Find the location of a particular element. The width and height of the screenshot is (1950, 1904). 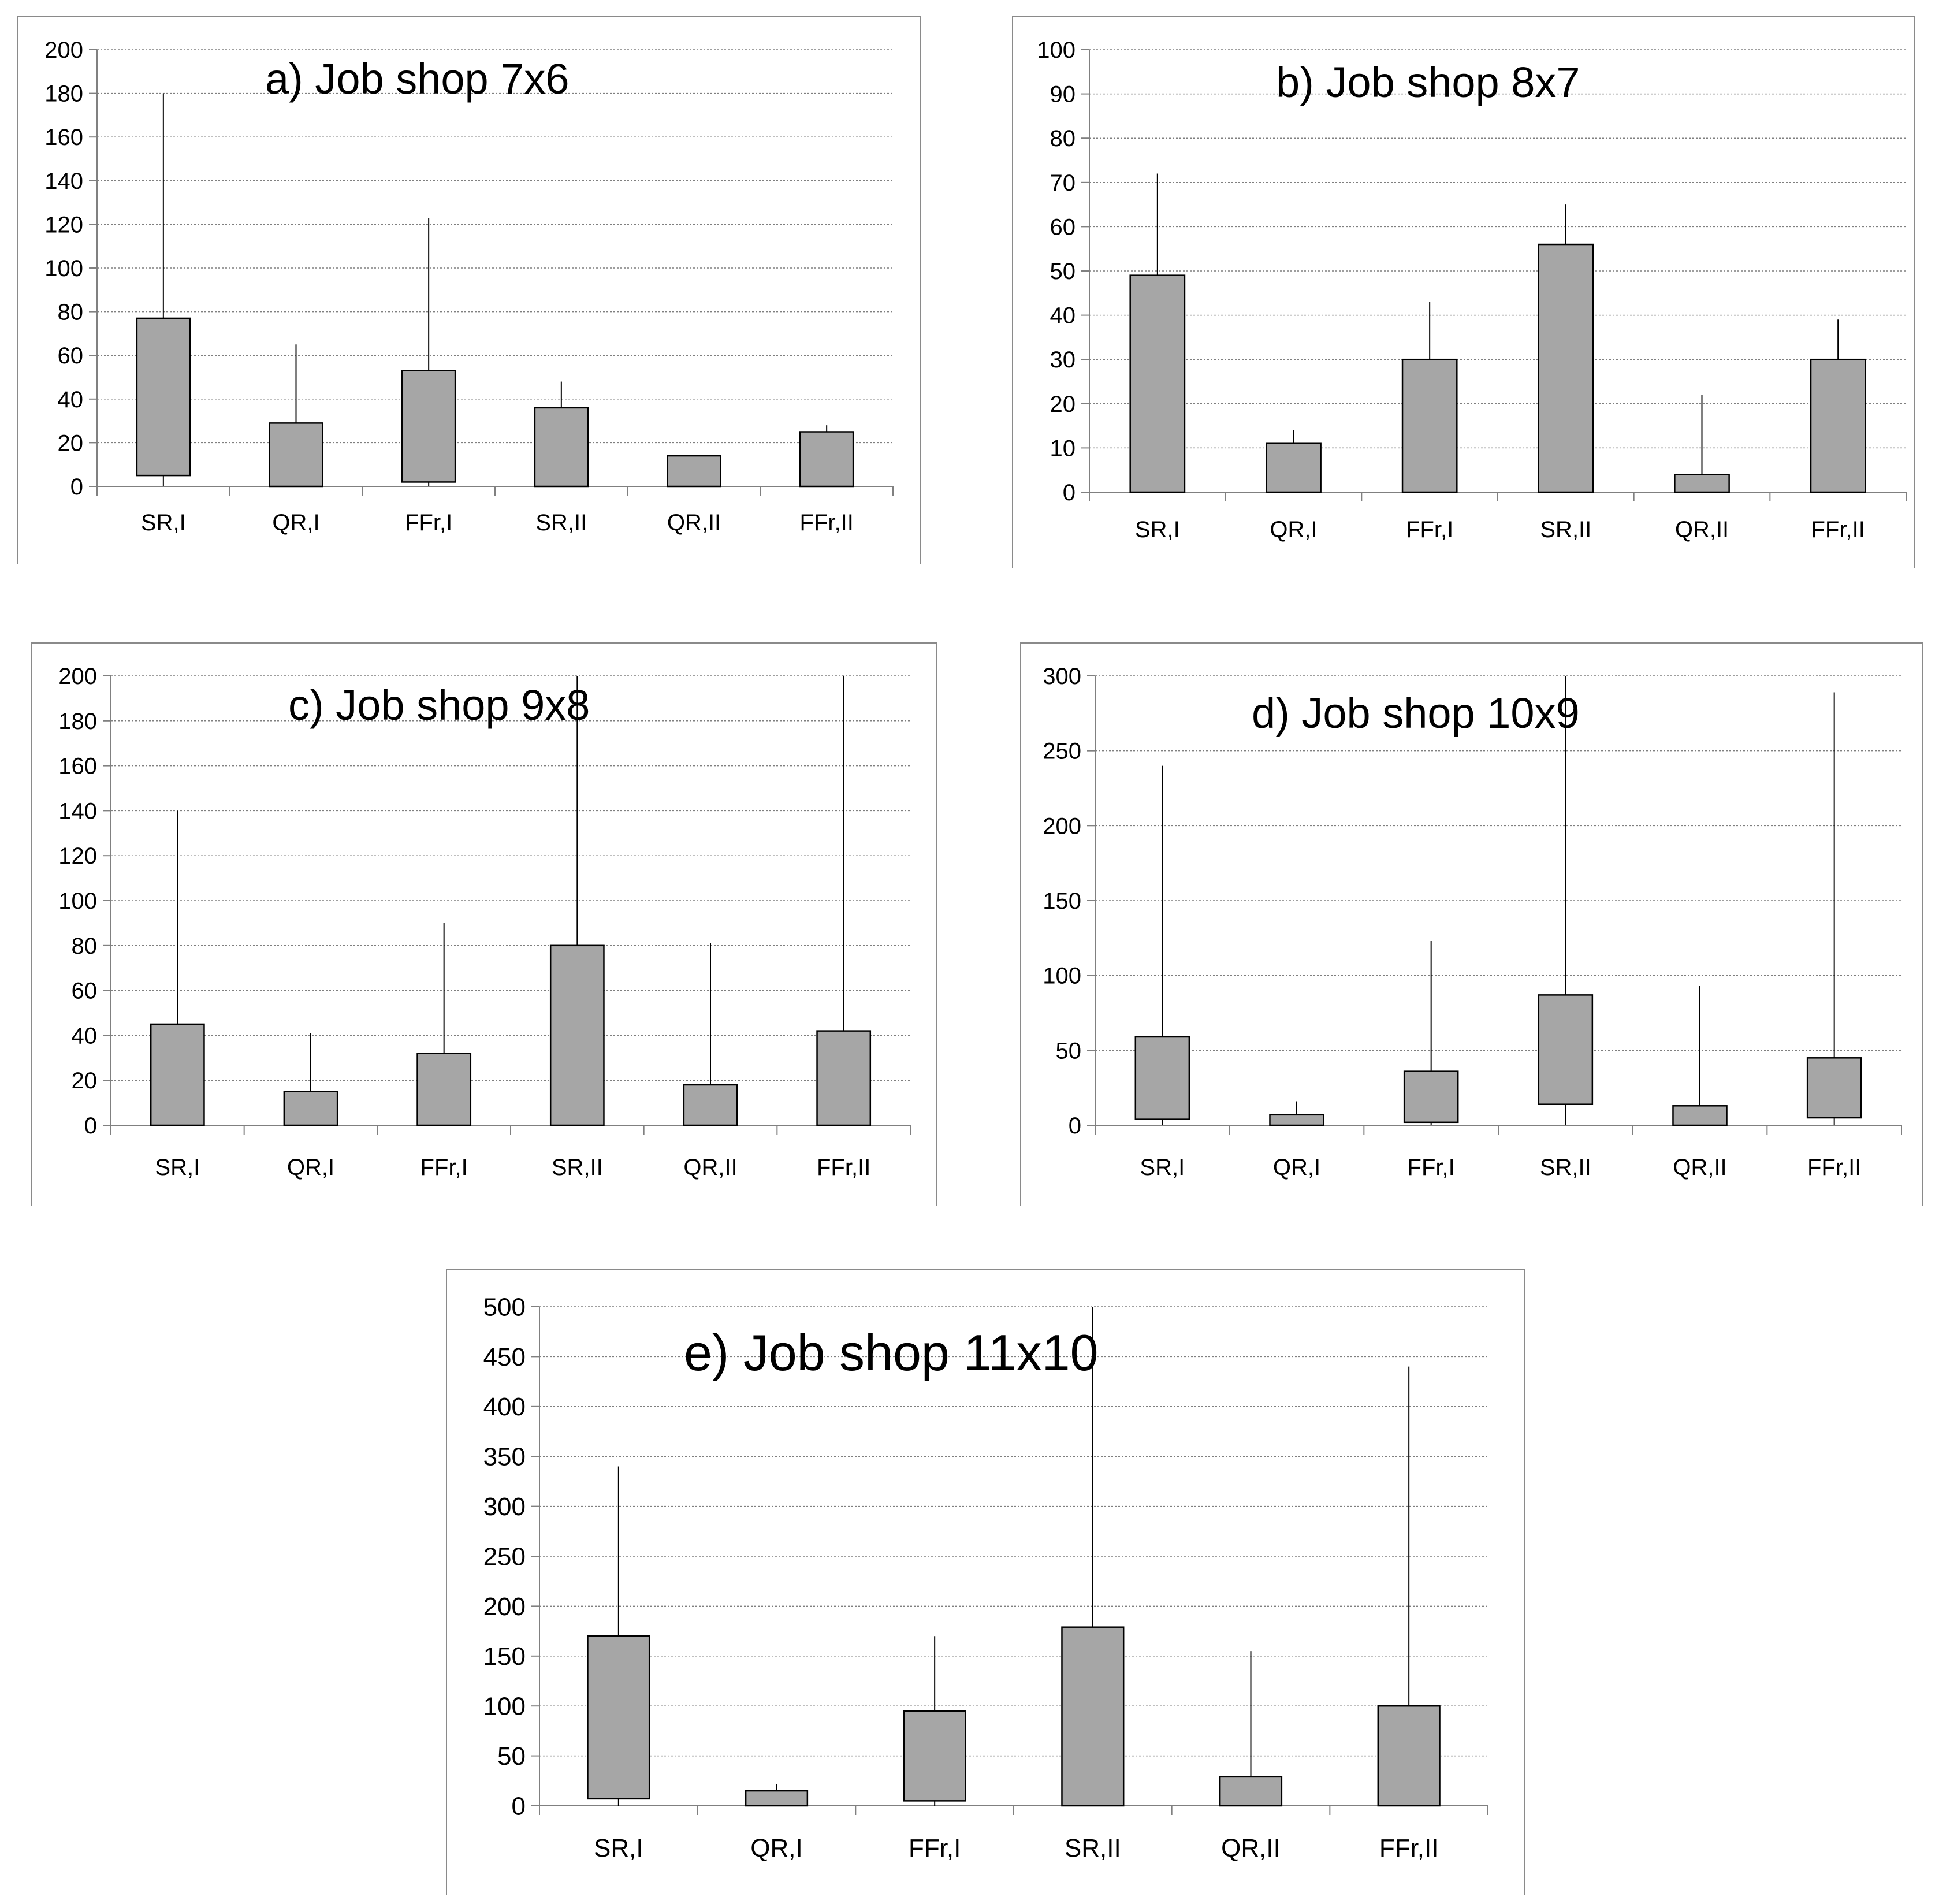

chart-title: b) Job shop 8x7 is located at coordinates (1428, 82).